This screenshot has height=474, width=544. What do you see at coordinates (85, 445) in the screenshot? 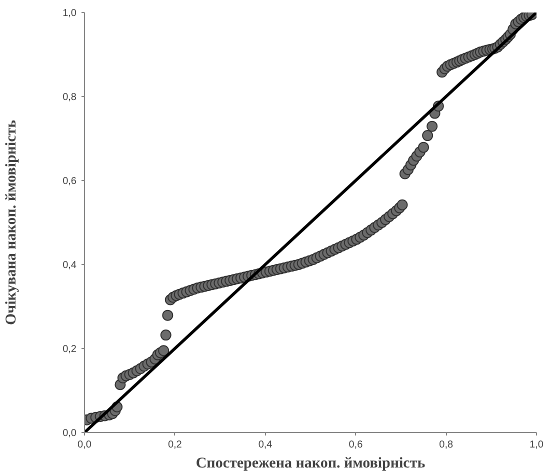
I see `x-tick-label: 0,0` at bounding box center [85, 445].